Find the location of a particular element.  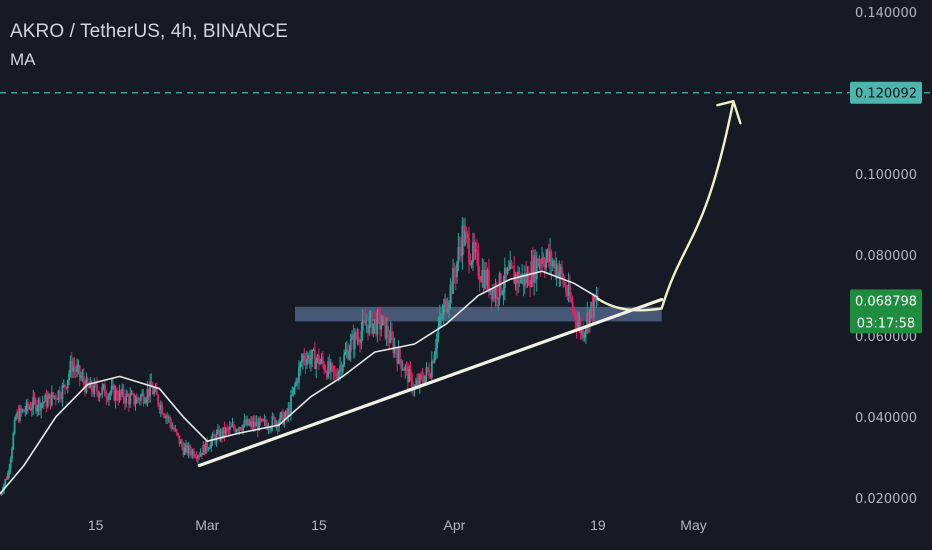

time-axis-label: 15 is located at coordinates (96, 525).